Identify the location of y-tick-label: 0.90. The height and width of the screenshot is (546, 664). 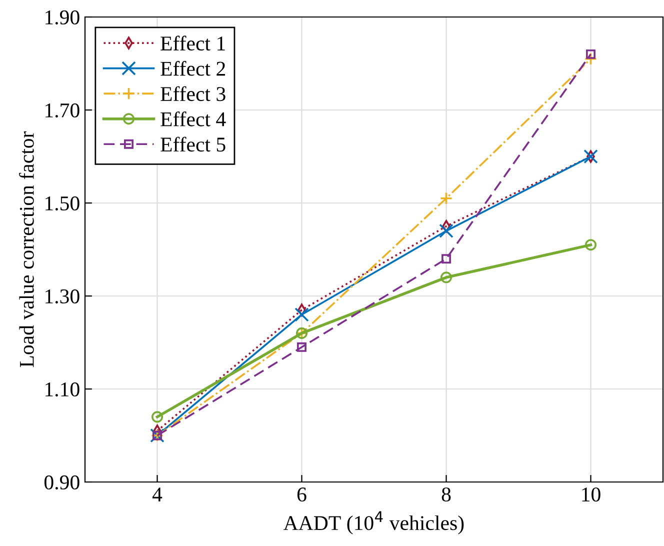
(62, 482).